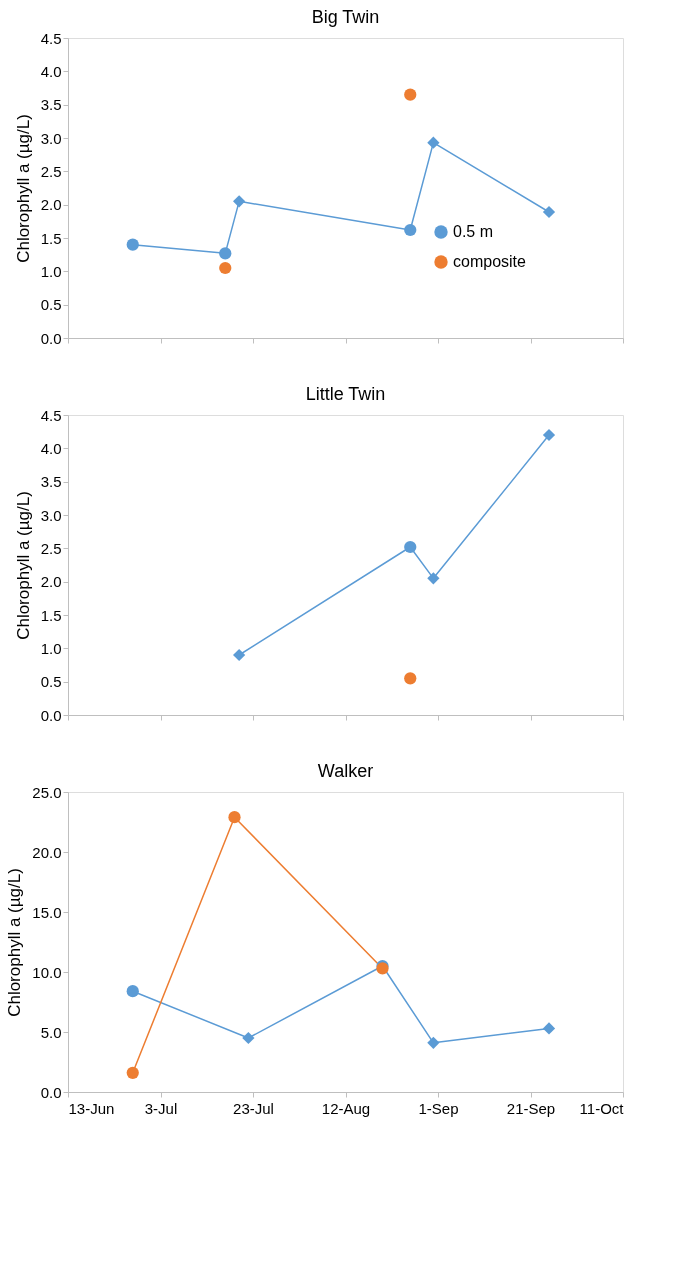 The image size is (685, 1264). What do you see at coordinates (253, 1108) in the screenshot?
I see `x-tick-label: 23-Jul` at bounding box center [253, 1108].